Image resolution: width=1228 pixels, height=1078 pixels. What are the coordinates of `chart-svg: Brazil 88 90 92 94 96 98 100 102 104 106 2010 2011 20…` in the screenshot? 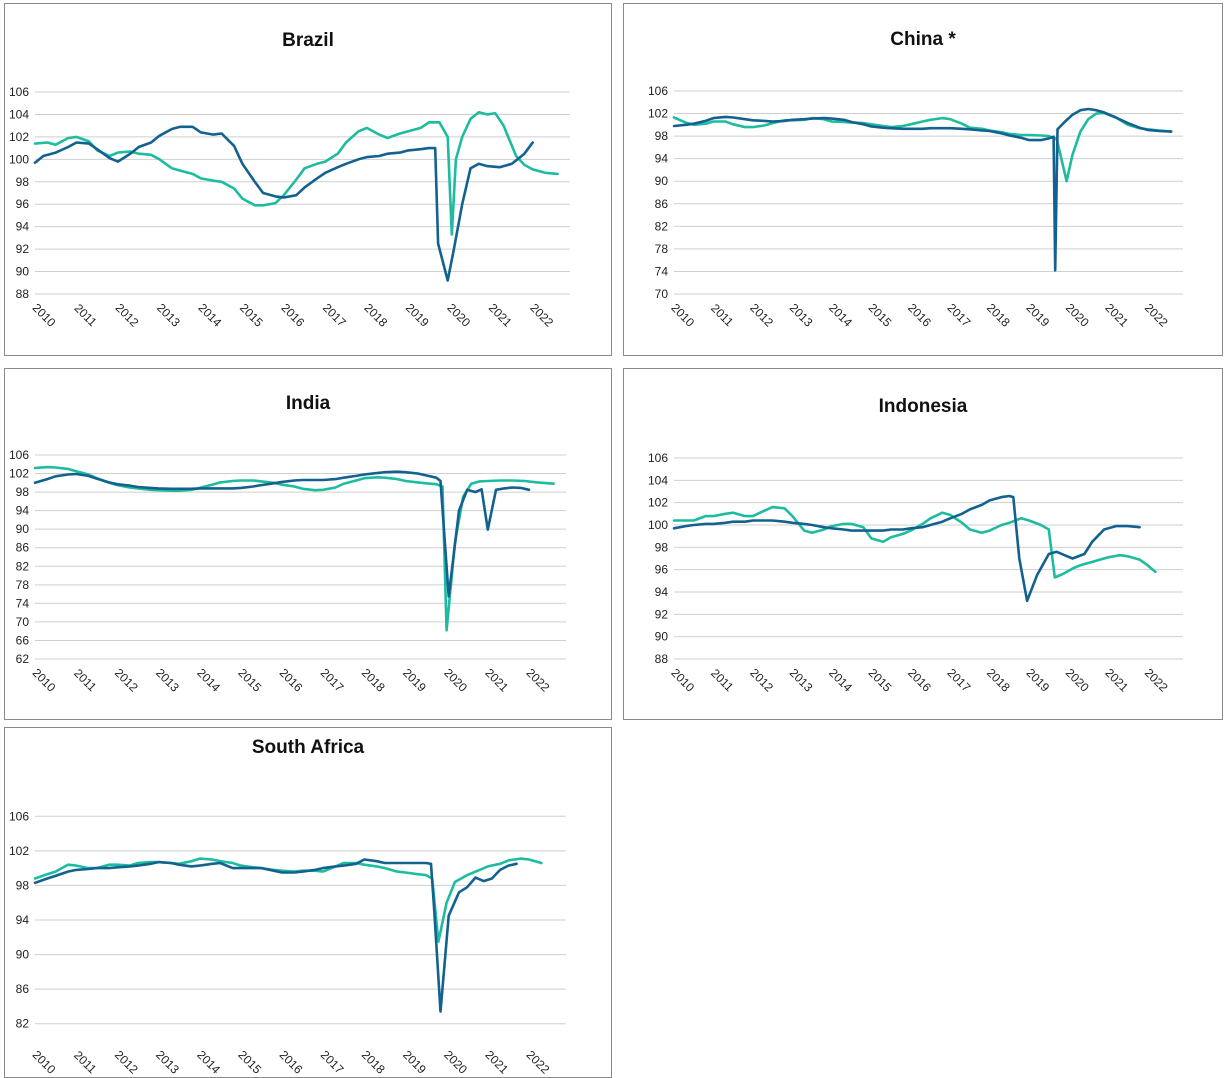 It's located at (289, 180).